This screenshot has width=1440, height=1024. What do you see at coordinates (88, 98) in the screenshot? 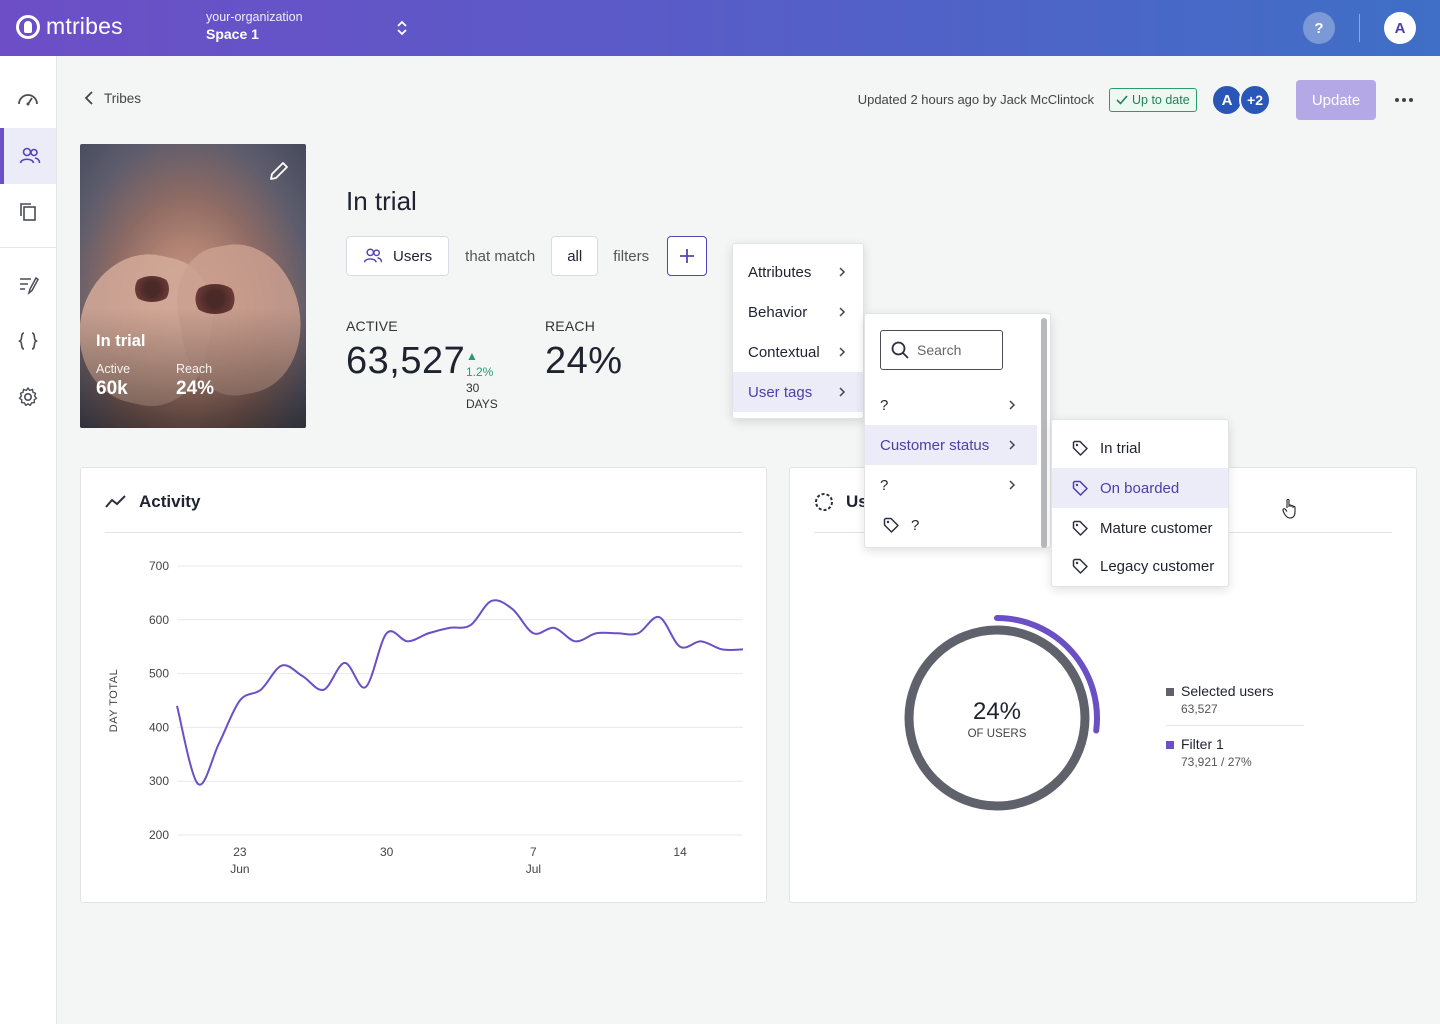
I see `chevron-left-icon` at bounding box center [88, 98].